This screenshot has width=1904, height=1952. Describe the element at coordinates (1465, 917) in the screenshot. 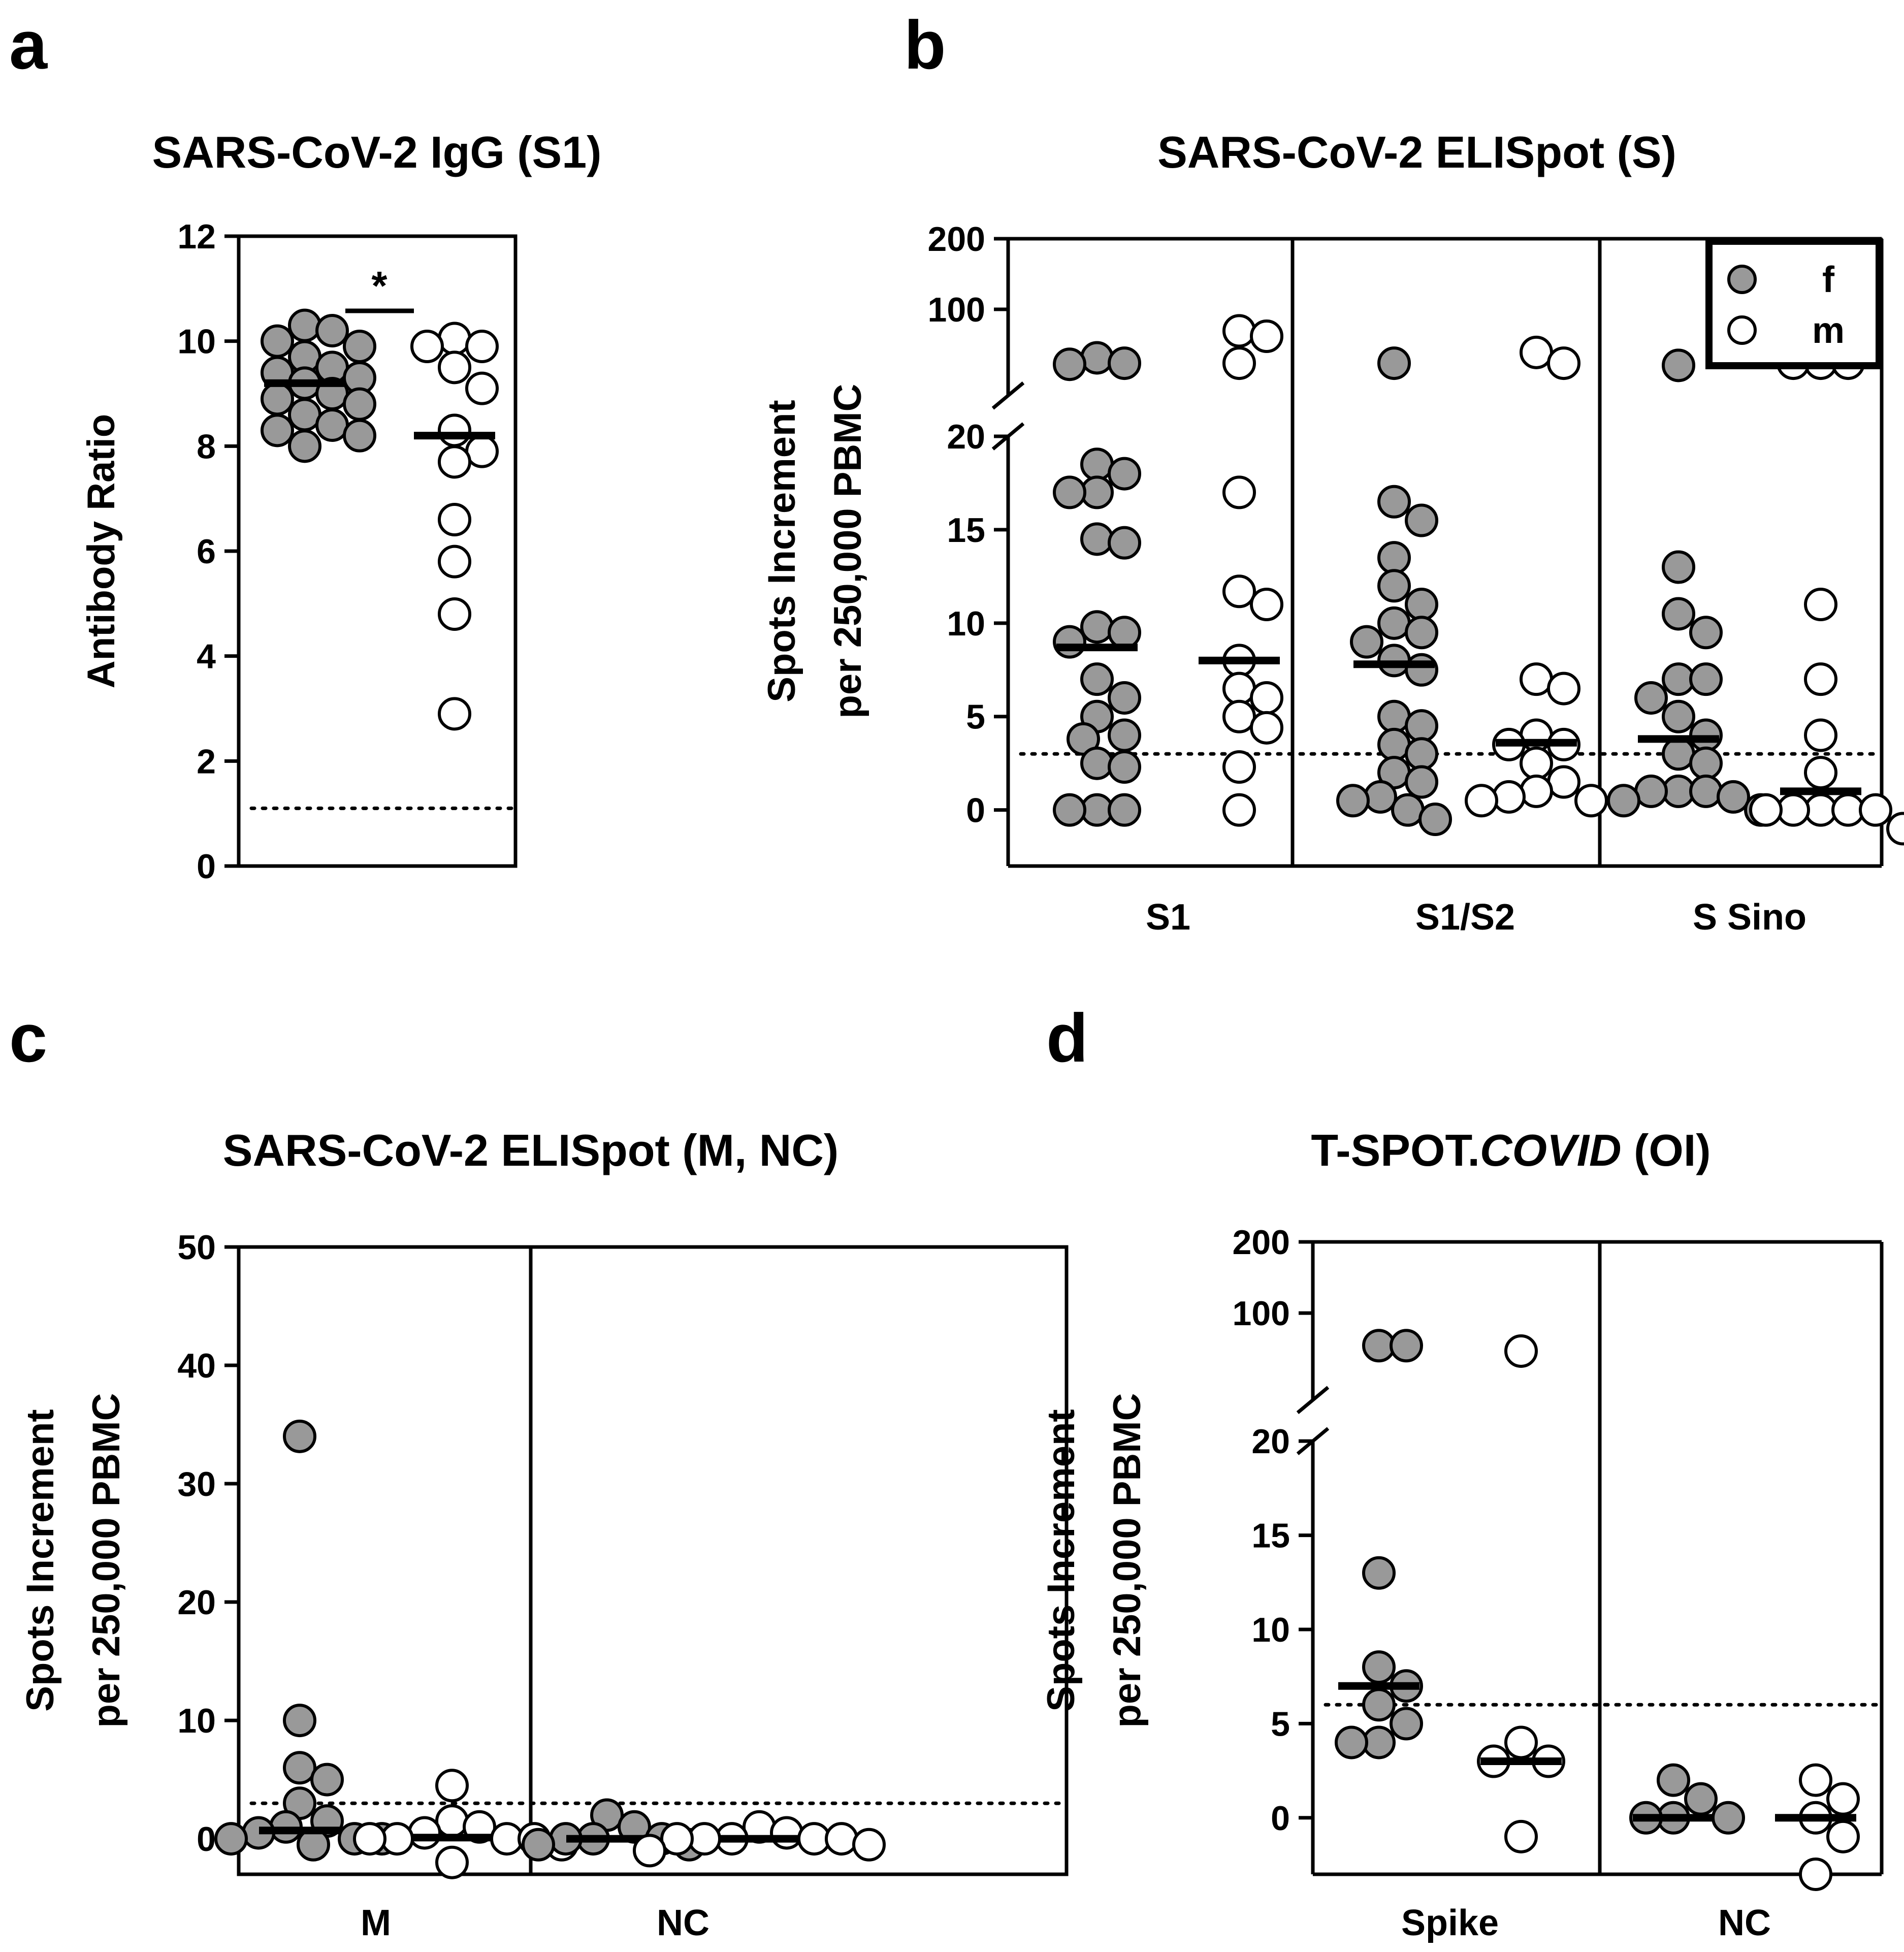

I see `x-category-label: S1/S2` at that location.